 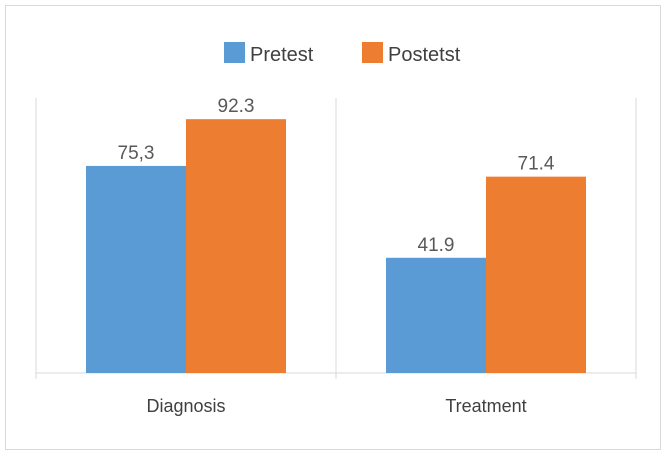 I want to click on legend-label: Postetst, so click(x=424, y=55).